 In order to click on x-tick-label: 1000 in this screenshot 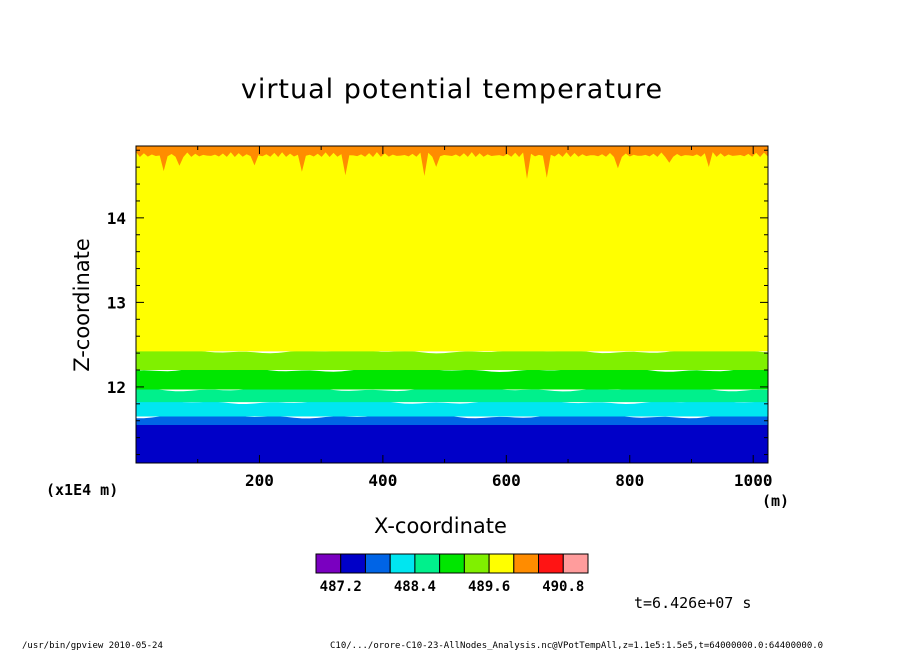, I will do `click(753, 480)`.